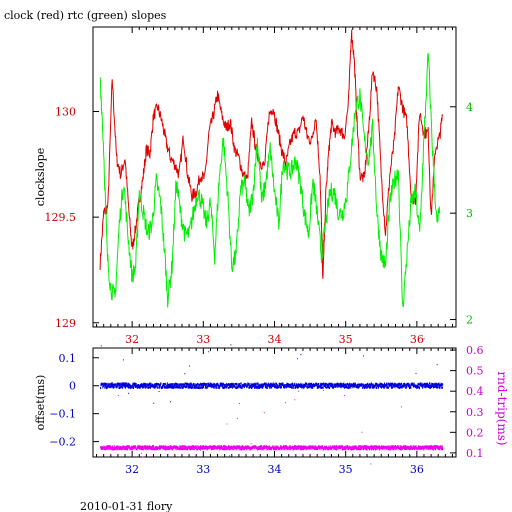 The width and height of the screenshot is (512, 512). What do you see at coordinates (475, 453) in the screenshot?
I see `y2-tick-label: 0.1` at bounding box center [475, 453].